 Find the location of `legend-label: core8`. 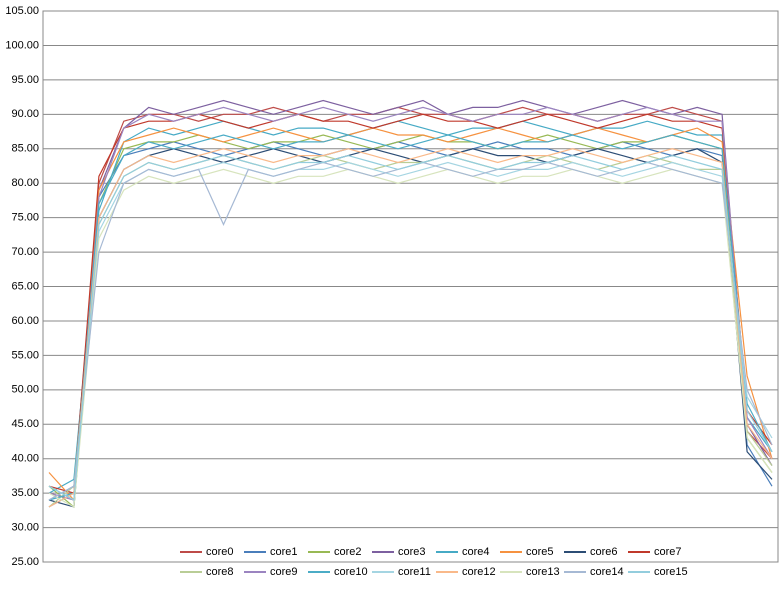

legend-label: core8 is located at coordinates (220, 572).